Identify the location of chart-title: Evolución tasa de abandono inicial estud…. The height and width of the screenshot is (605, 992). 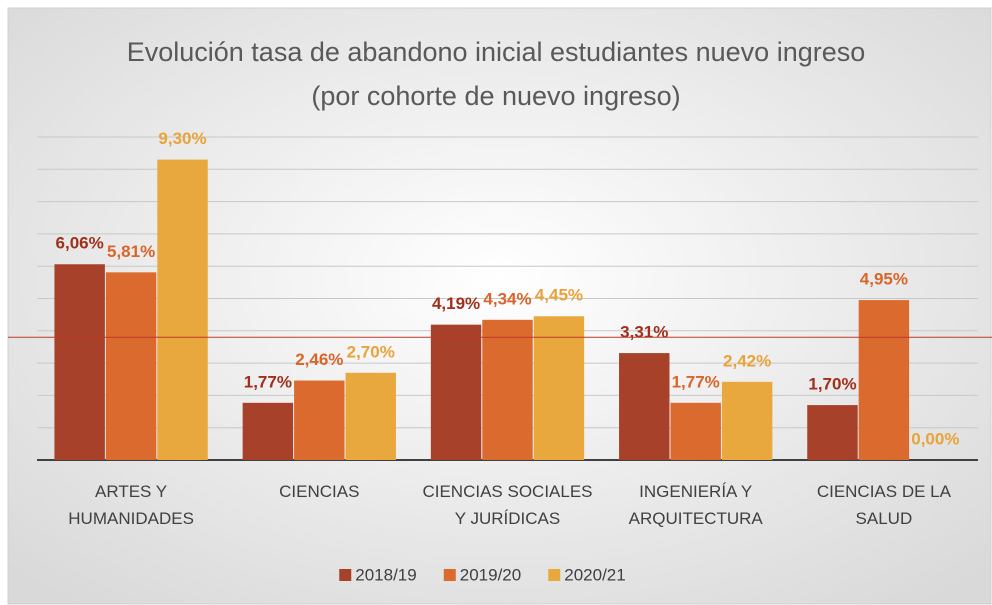
(496, 74).